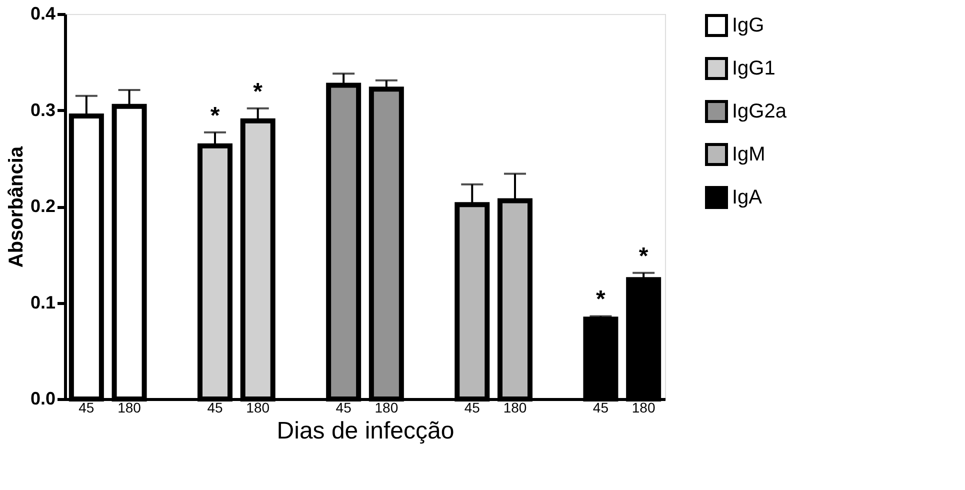 This screenshot has height=490, width=965. What do you see at coordinates (43, 206) in the screenshot?
I see `y-tick-label: 0.2` at bounding box center [43, 206].